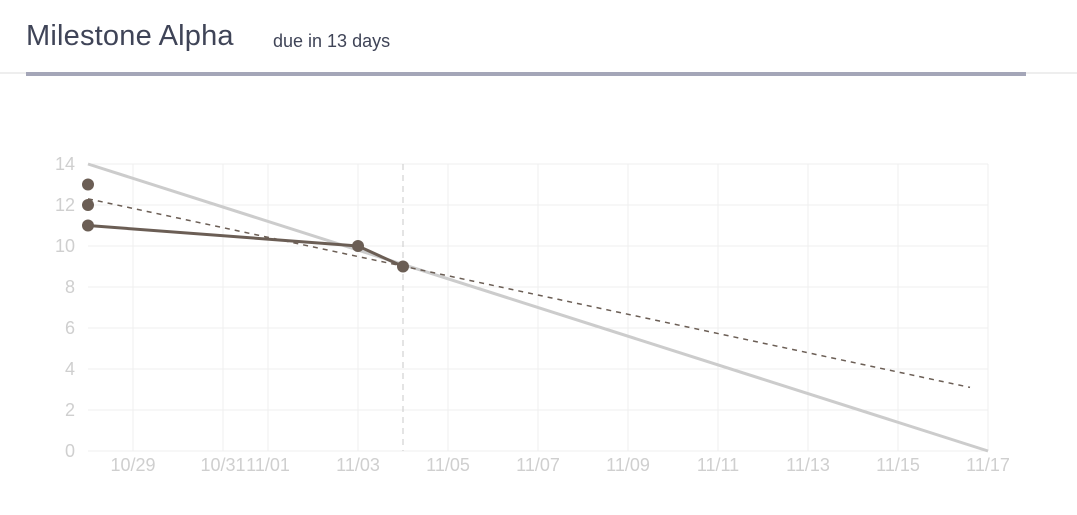  Describe the element at coordinates (70, 451) in the screenshot. I see `y-tick-label: 0` at that location.